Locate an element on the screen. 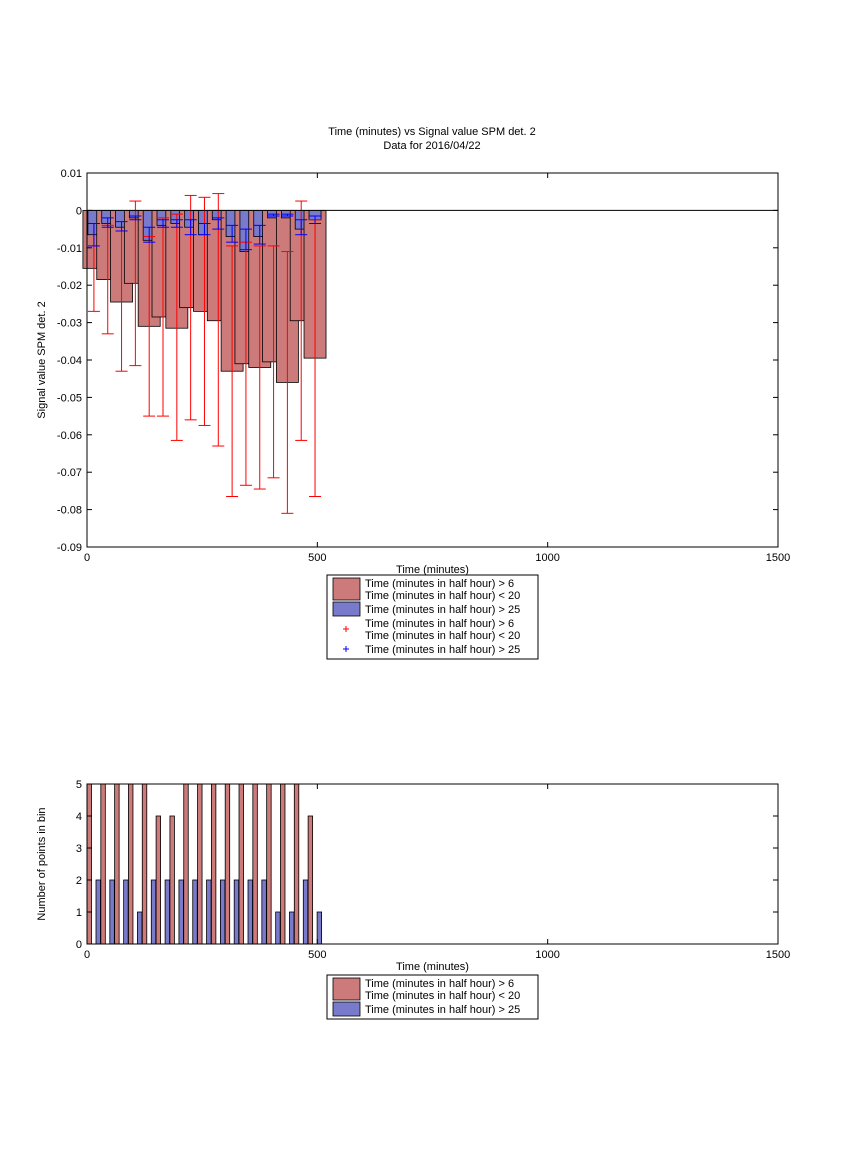 The width and height of the screenshot is (864, 1152). count-y-ticks: 5 4 3 2 1 0 is located at coordinates (427, 865).